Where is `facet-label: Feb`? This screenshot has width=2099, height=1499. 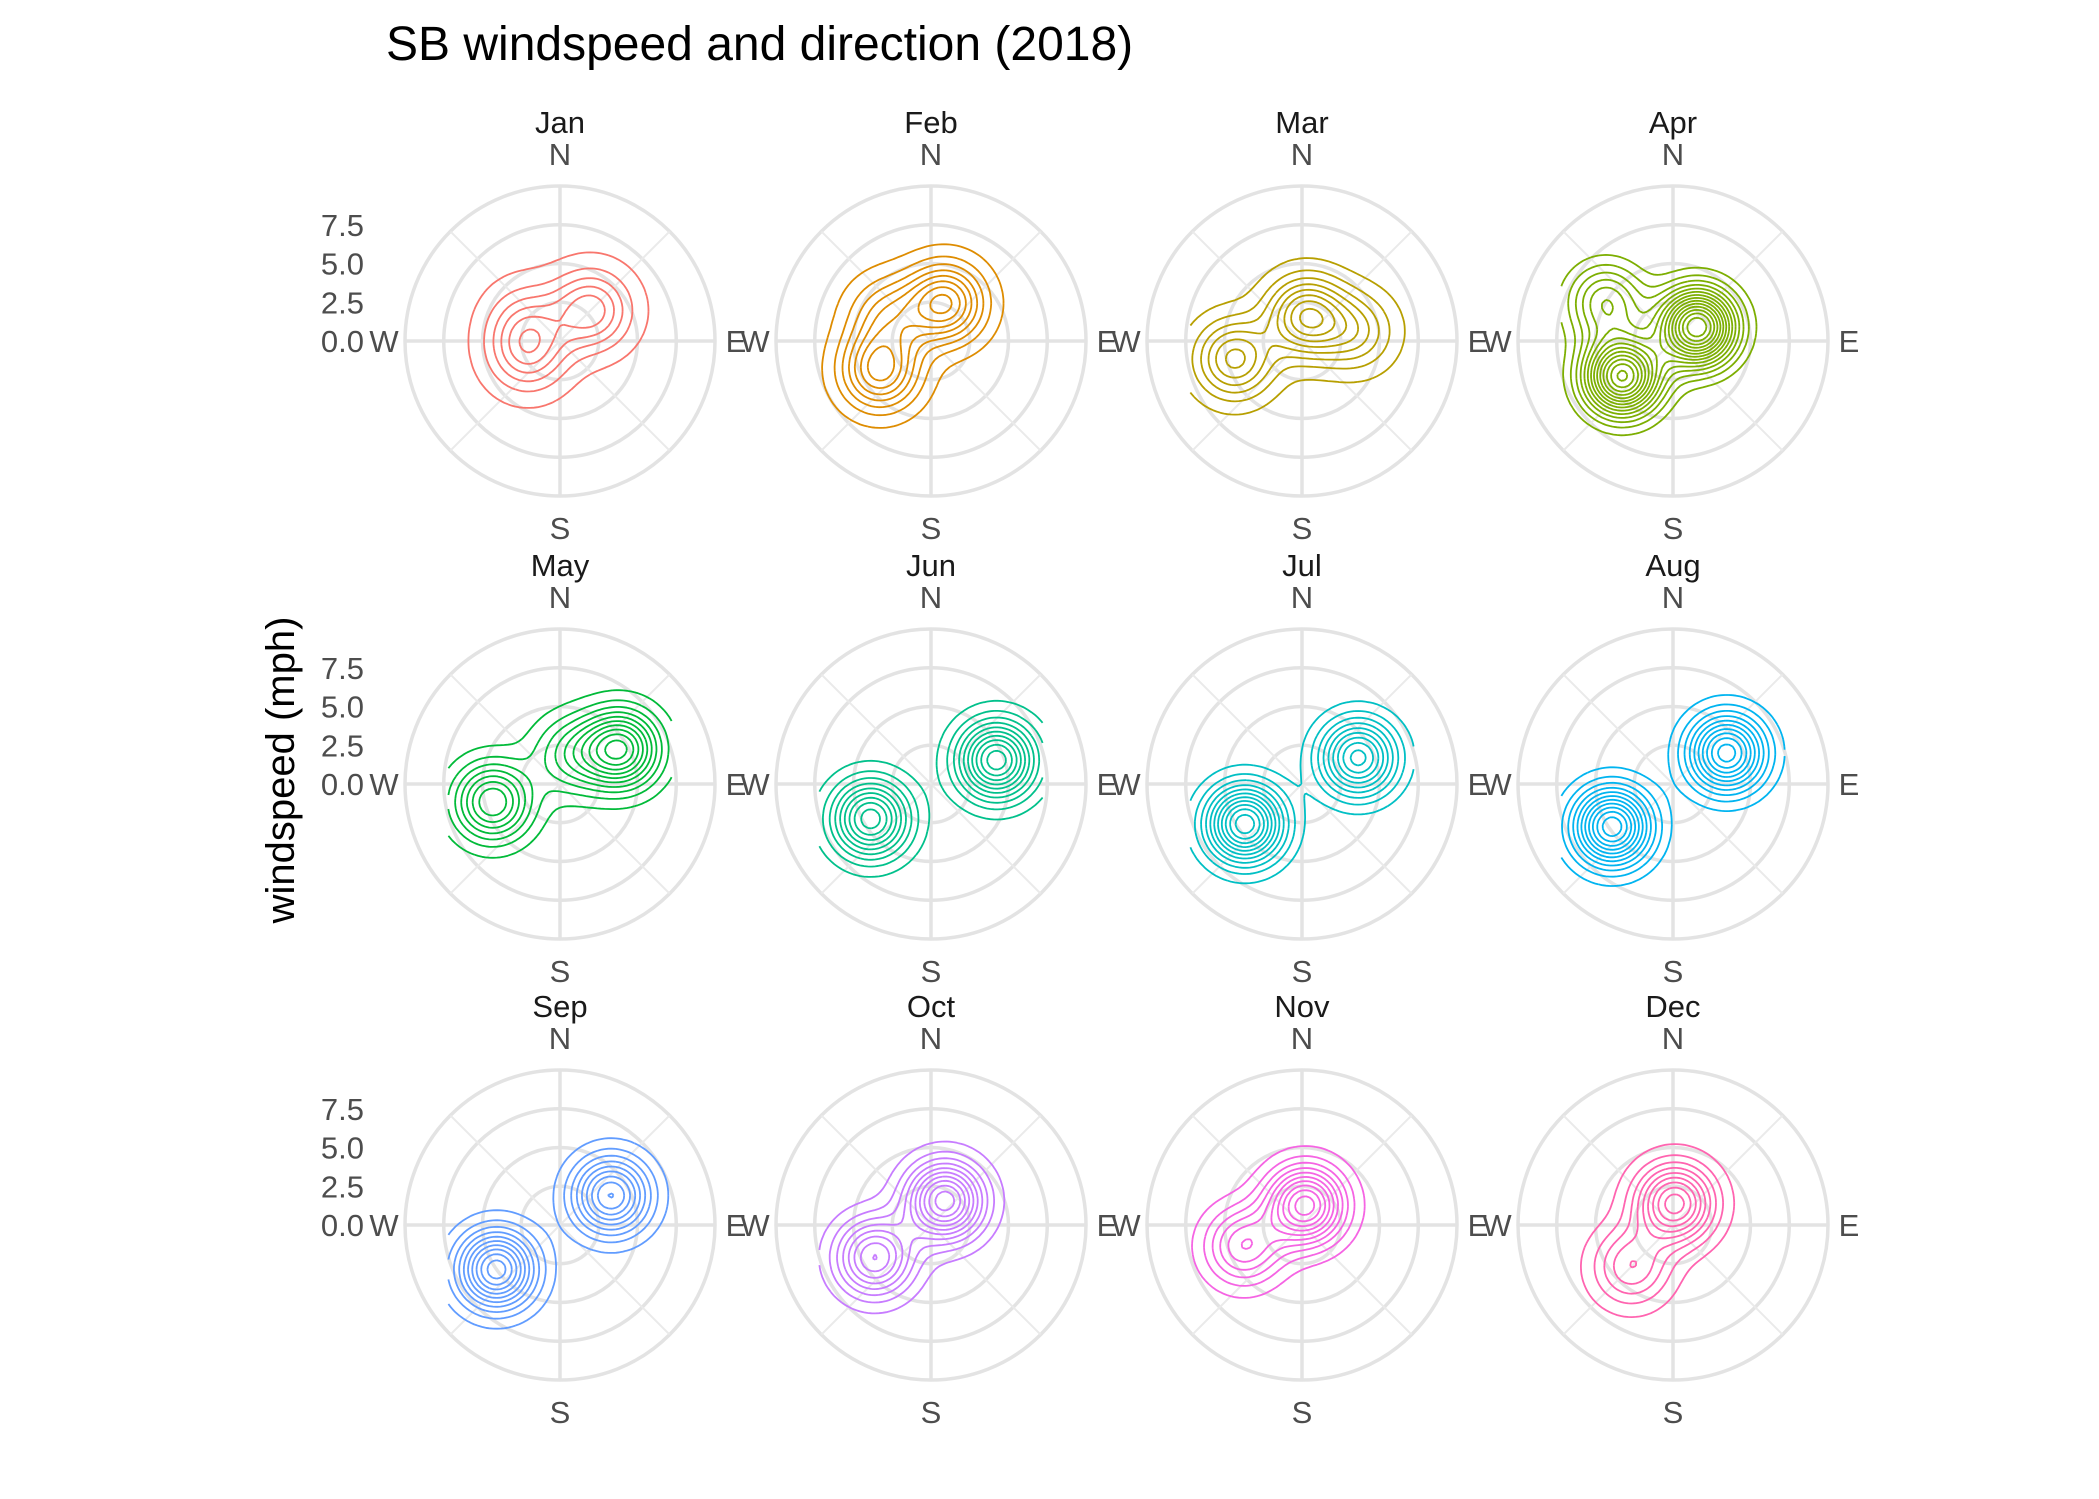
facet-label: Feb is located at coordinates (930, 122).